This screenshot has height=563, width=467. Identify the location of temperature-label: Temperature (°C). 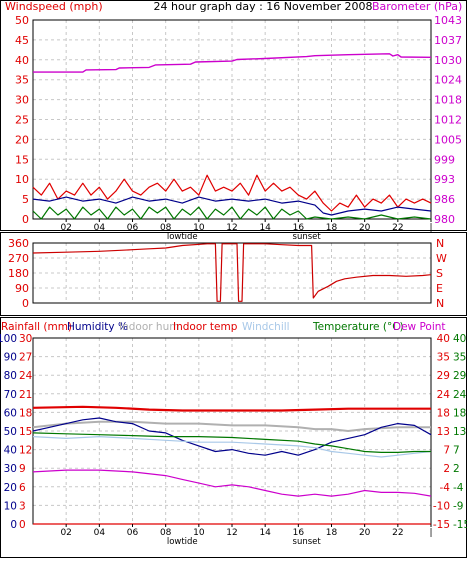
(358, 327).